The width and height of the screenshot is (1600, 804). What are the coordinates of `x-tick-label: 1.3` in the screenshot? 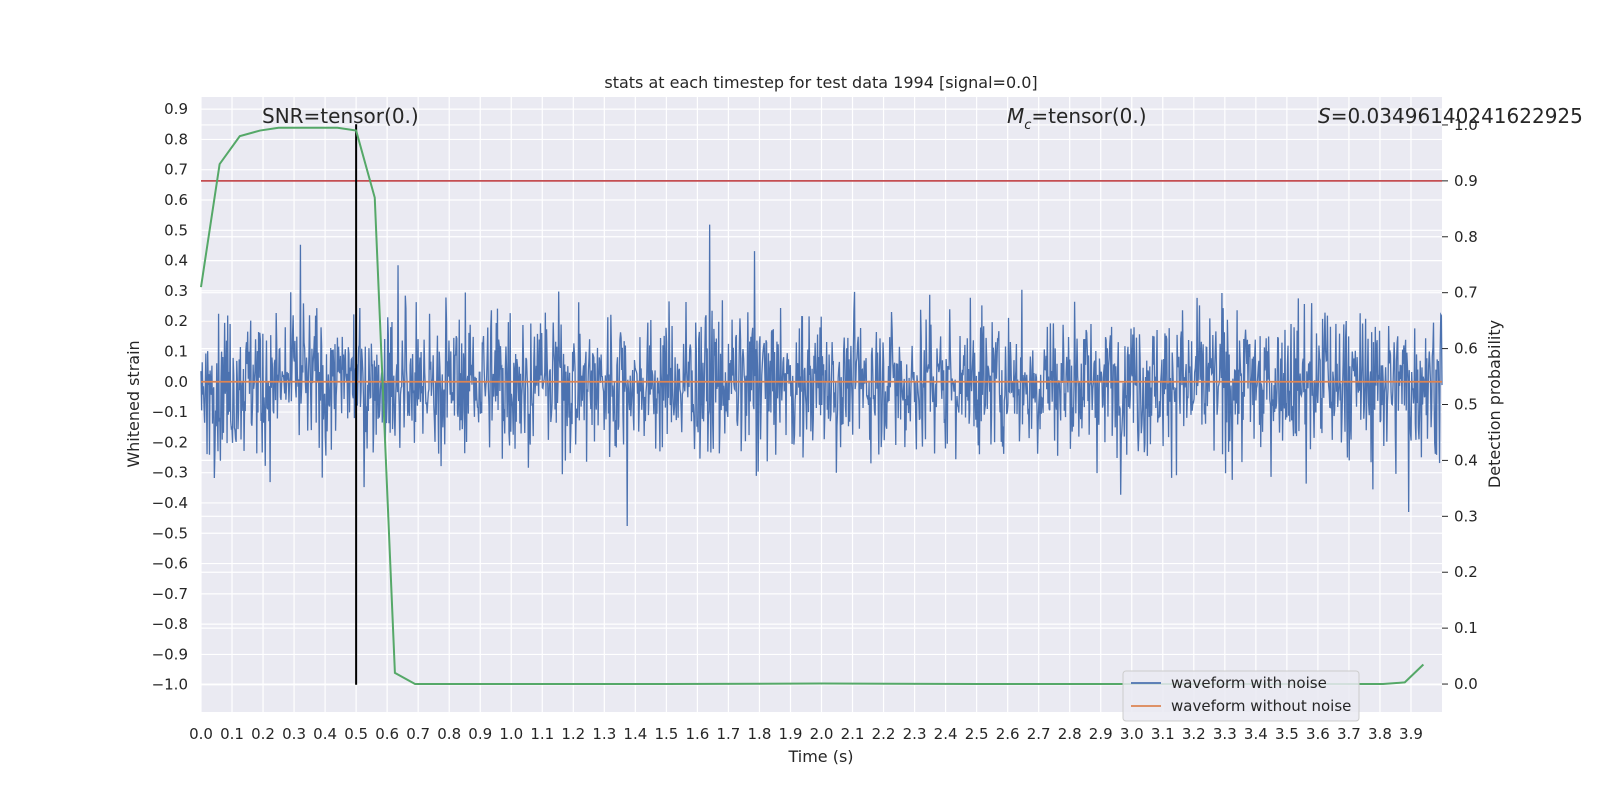 It's located at (604, 734).